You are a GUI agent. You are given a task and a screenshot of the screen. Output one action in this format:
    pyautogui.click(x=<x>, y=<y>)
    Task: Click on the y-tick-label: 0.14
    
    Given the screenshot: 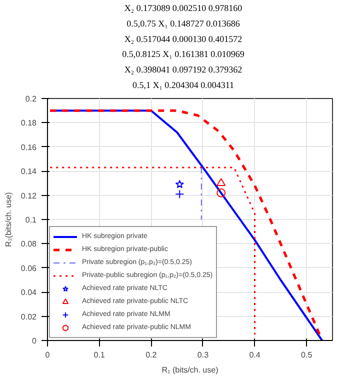 What is the action you would take?
    pyautogui.click(x=29, y=171)
    